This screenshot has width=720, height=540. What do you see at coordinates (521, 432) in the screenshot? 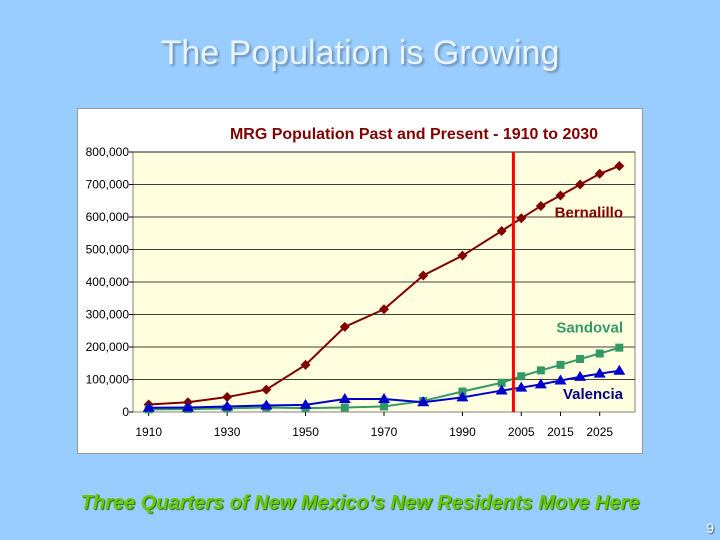
I see `x-tick-label: 2005` at bounding box center [521, 432].